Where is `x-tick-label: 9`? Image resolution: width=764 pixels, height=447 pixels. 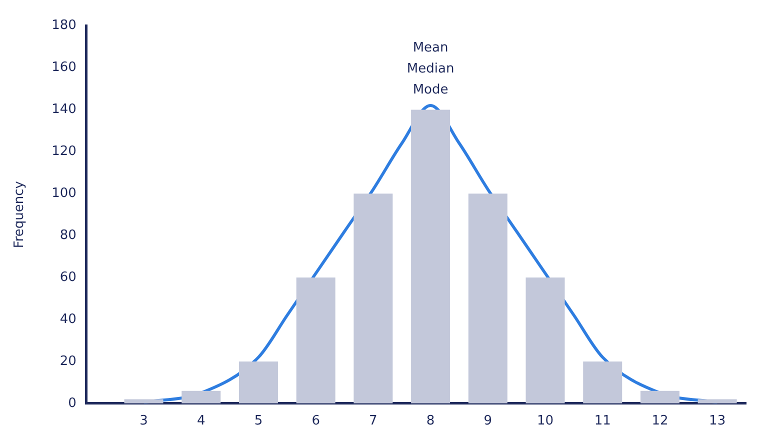 x-tick-label: 9 is located at coordinates (488, 421).